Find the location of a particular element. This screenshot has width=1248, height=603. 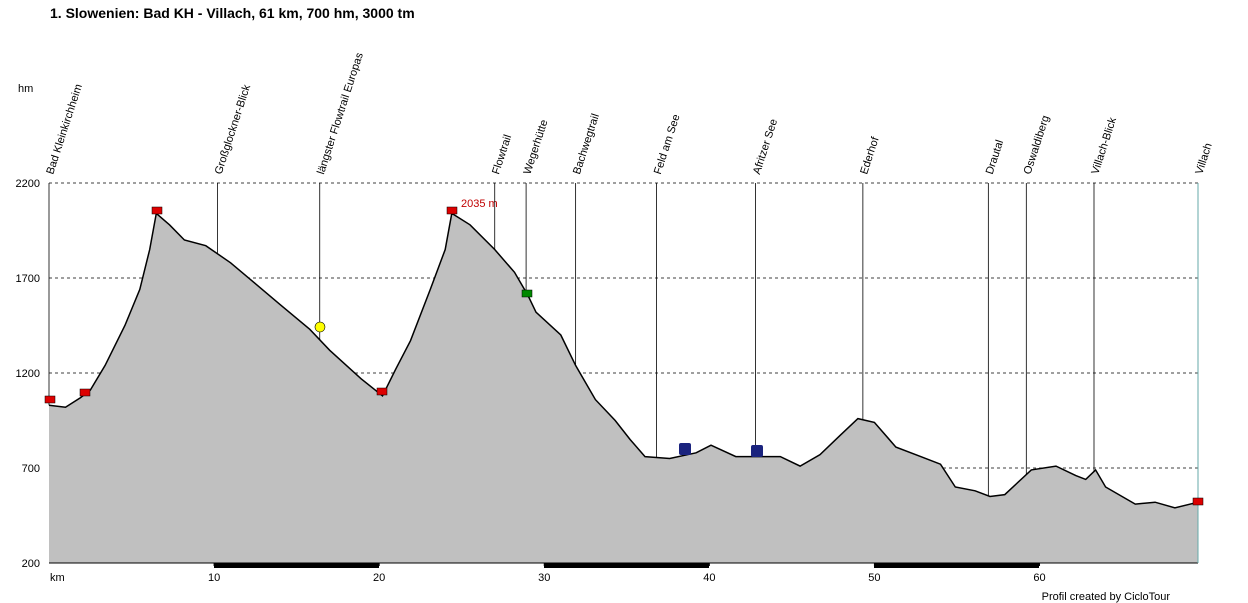

x-tick-label: 50 is located at coordinates (874, 578).